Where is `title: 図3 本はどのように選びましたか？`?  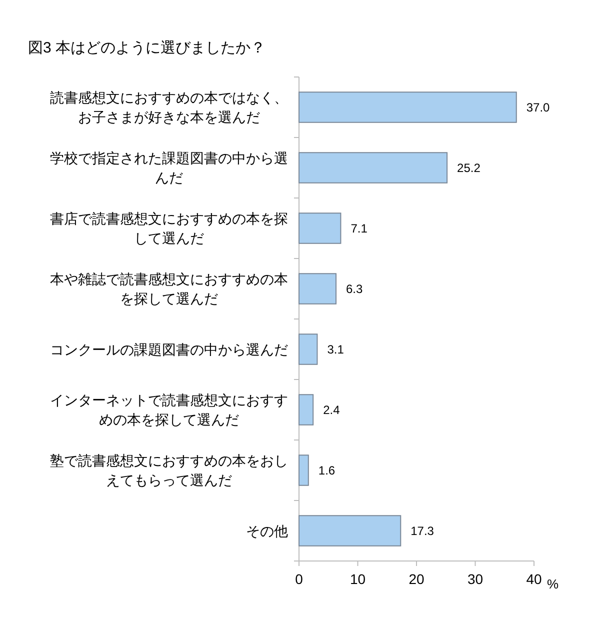
title: 図3 本はどのように選びましたか？ is located at coordinates (147, 48).